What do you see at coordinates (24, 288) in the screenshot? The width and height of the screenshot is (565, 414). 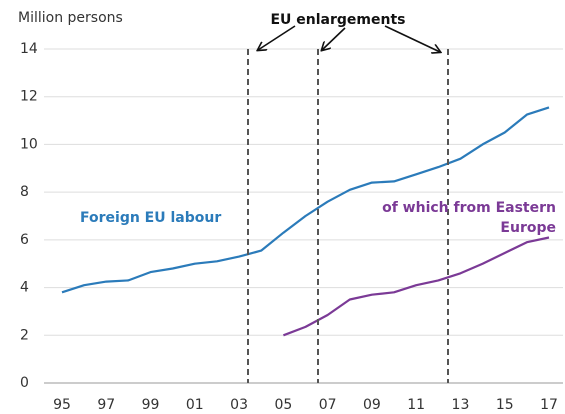 I see `y-tick-label: 4` at bounding box center [24, 288].